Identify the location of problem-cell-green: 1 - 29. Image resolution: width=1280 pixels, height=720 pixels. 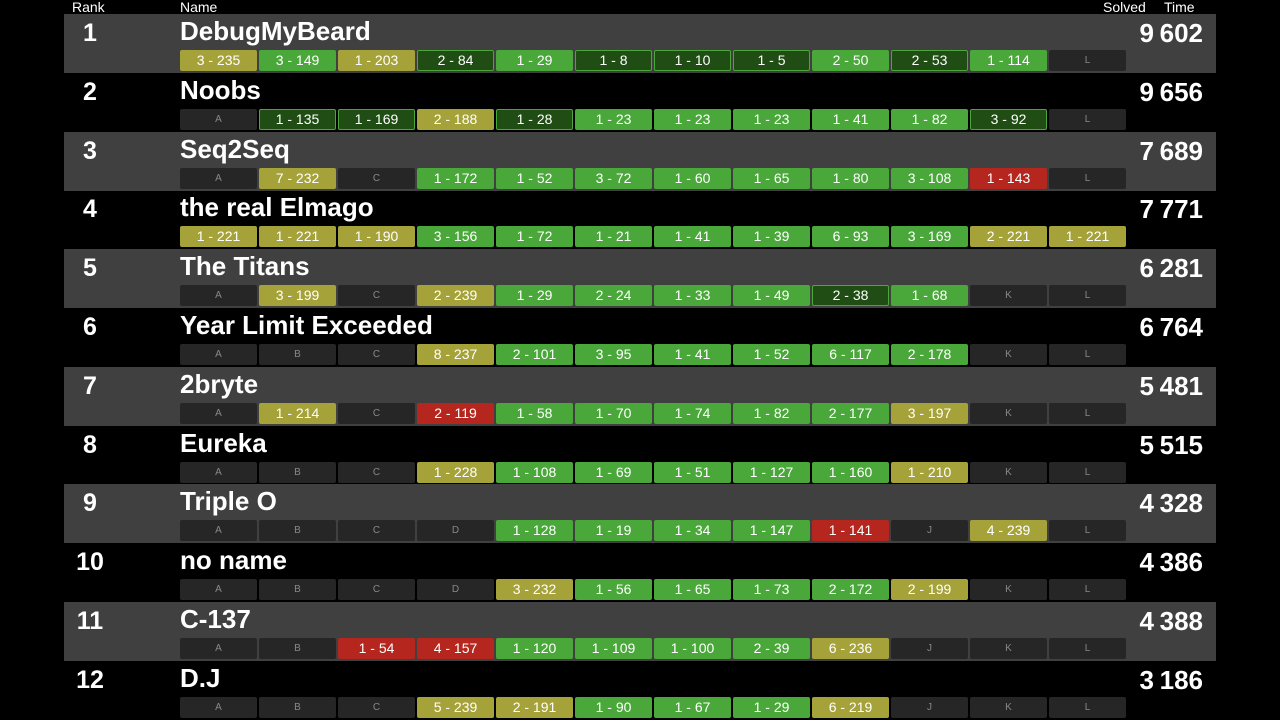
(534, 296).